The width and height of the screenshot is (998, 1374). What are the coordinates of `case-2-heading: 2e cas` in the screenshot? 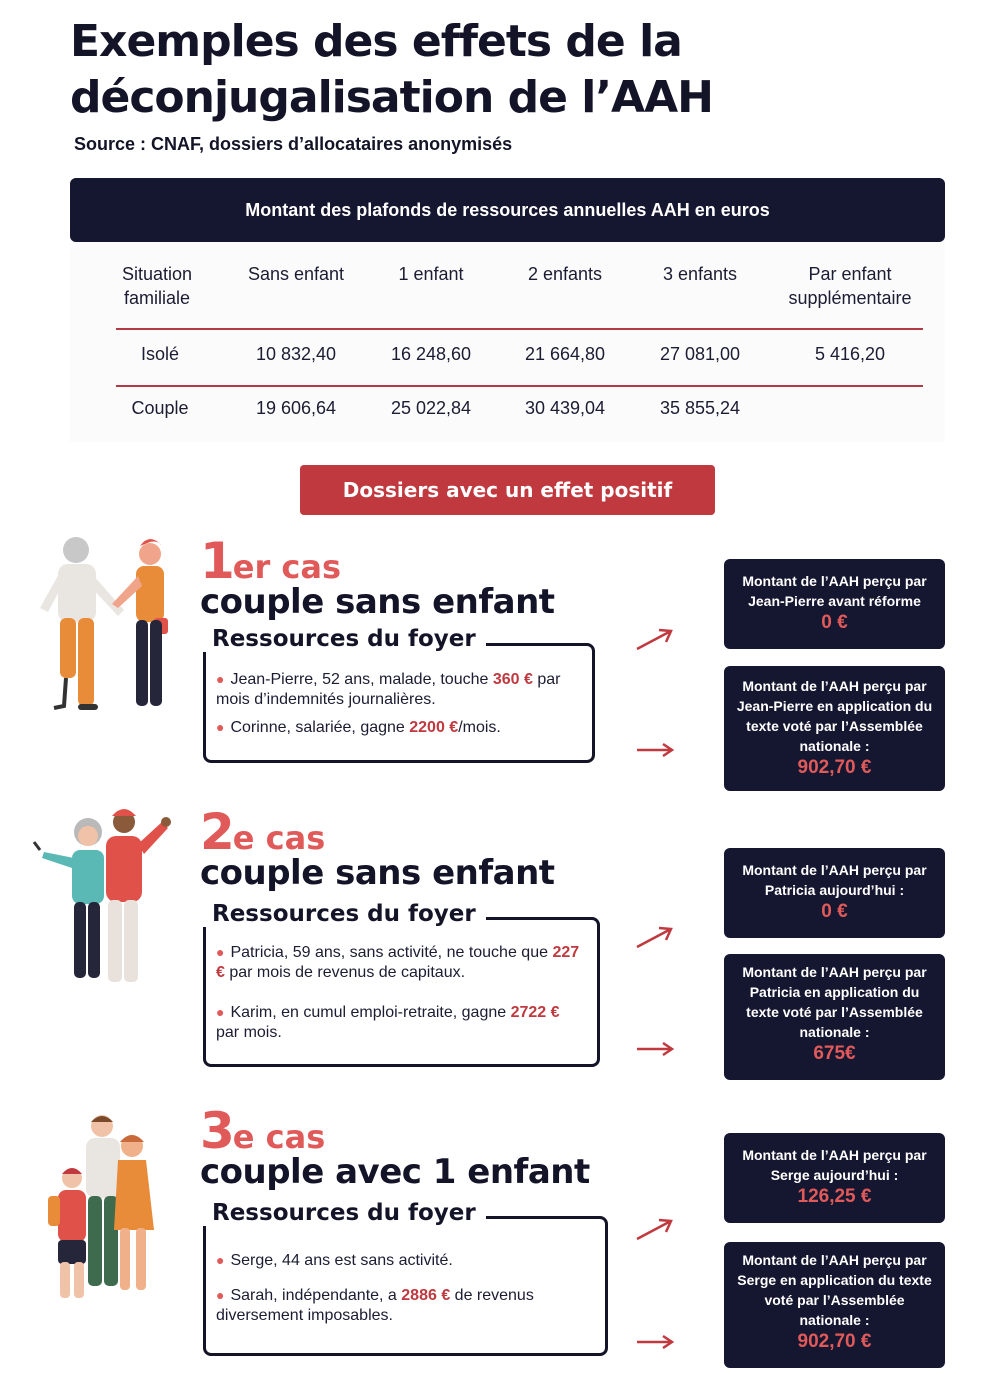 It's located at (262, 832).